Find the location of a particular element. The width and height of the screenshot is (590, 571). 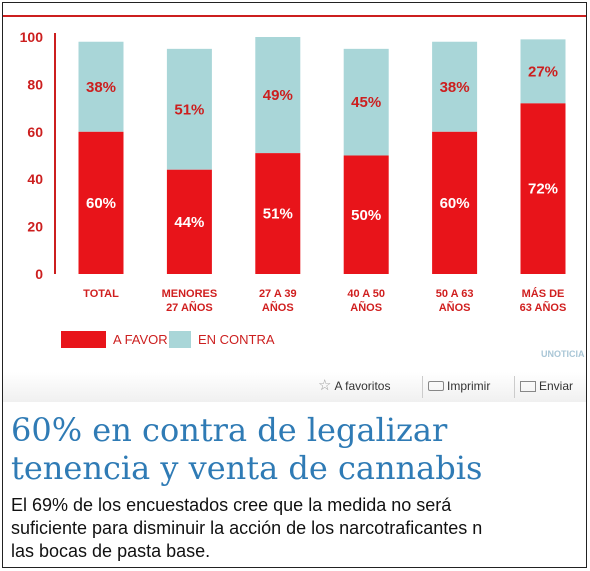

print-label: Imprimir is located at coordinates (469, 386).